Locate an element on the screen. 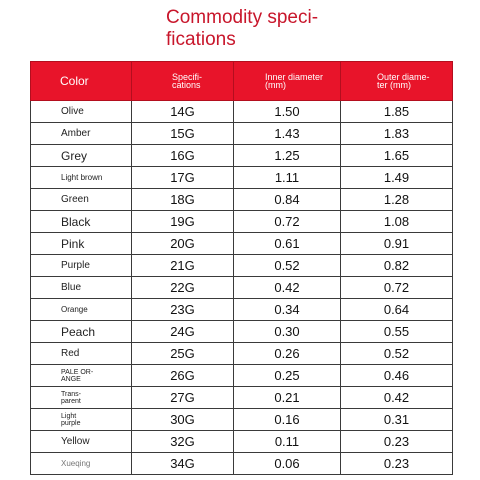 The width and height of the screenshot is (480, 480). outer-diameter-cell: 0.42 is located at coordinates (396, 397).